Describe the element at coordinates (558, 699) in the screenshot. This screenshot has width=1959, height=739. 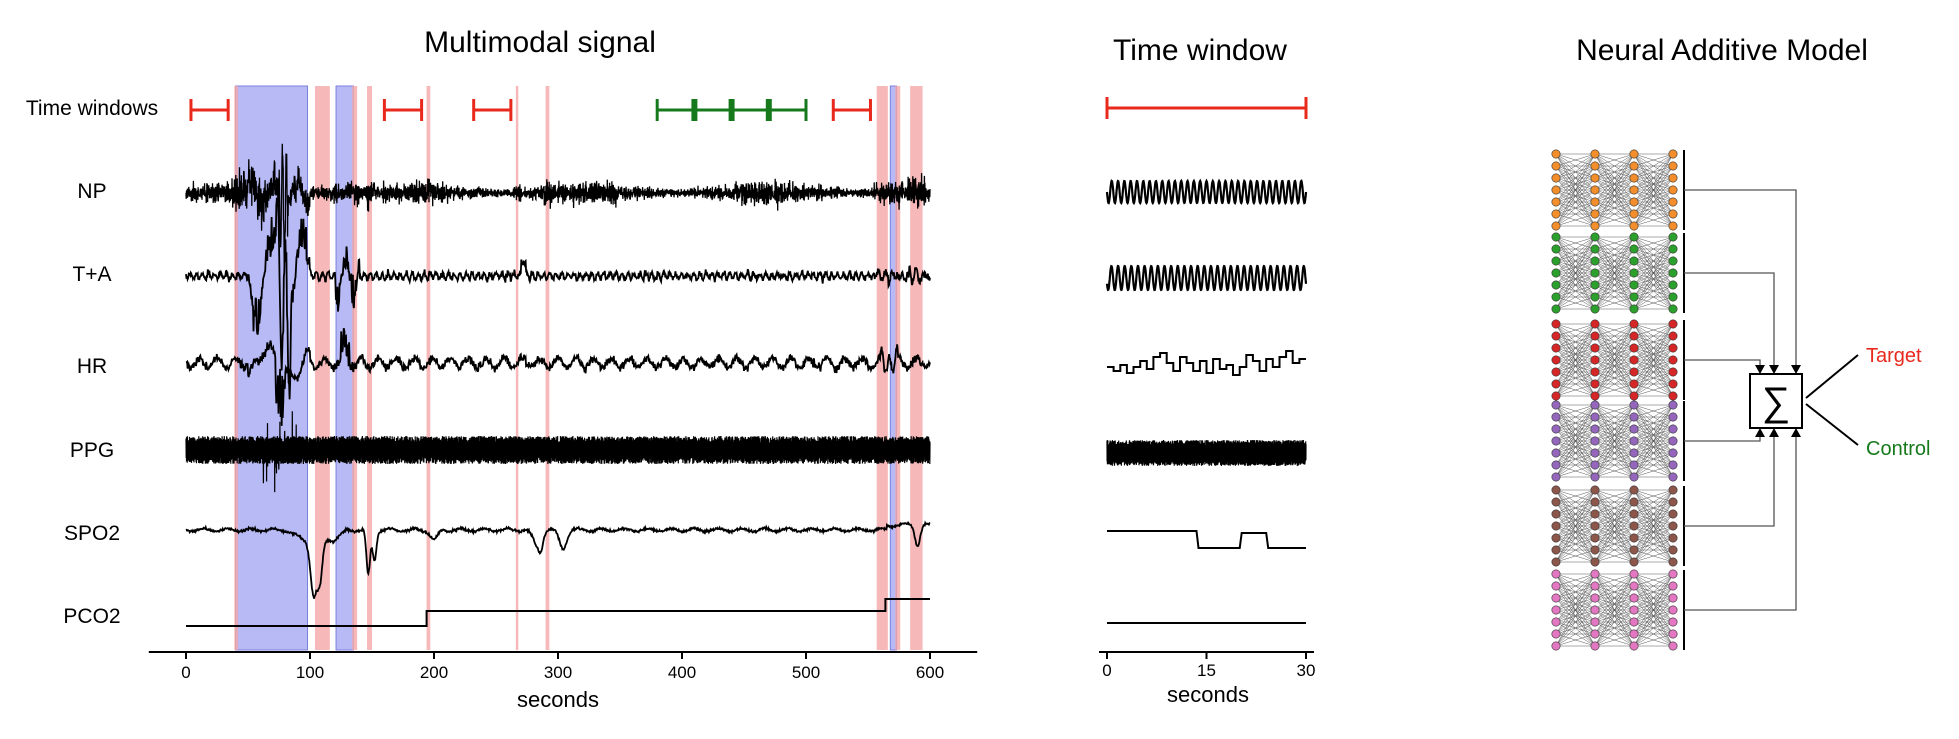
I see `signal-x-label: seconds` at that location.